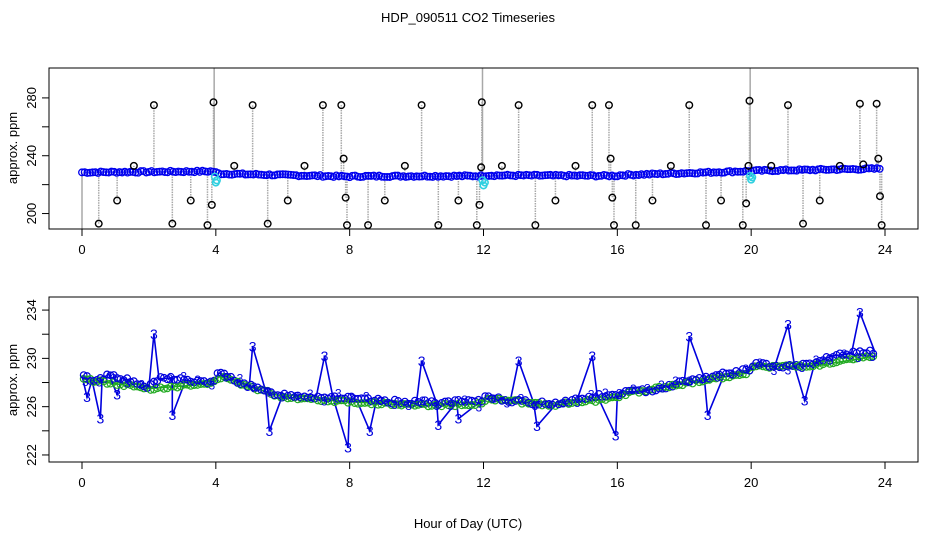  What do you see at coordinates (31, 156) in the screenshot?
I see `top-y-tick-label: 240` at bounding box center [31, 156].